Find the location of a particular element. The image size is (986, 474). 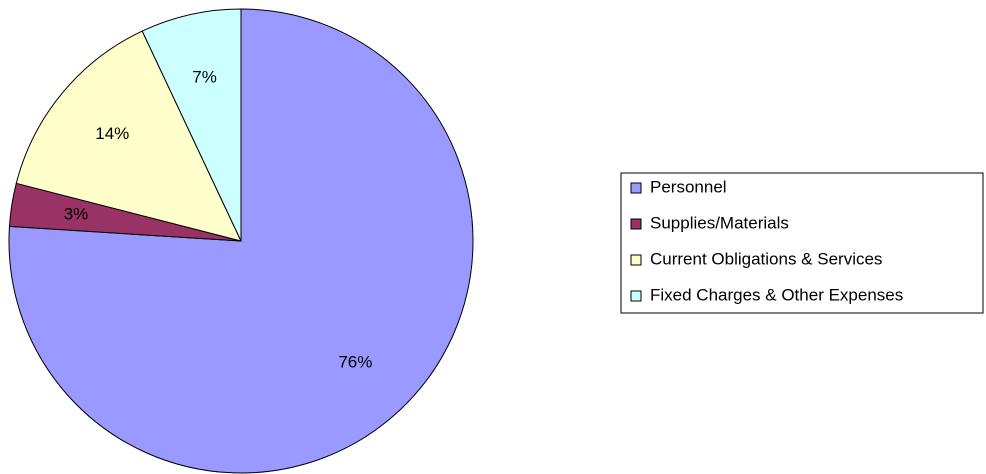

data-label: 3% is located at coordinates (76, 213).